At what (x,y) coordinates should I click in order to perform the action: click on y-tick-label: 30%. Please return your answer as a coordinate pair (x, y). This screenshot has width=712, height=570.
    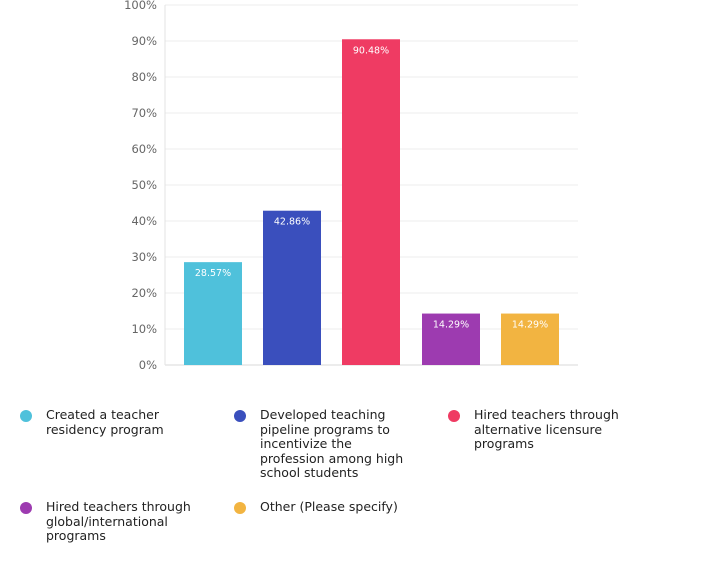
    Looking at the image, I should click on (144, 257).